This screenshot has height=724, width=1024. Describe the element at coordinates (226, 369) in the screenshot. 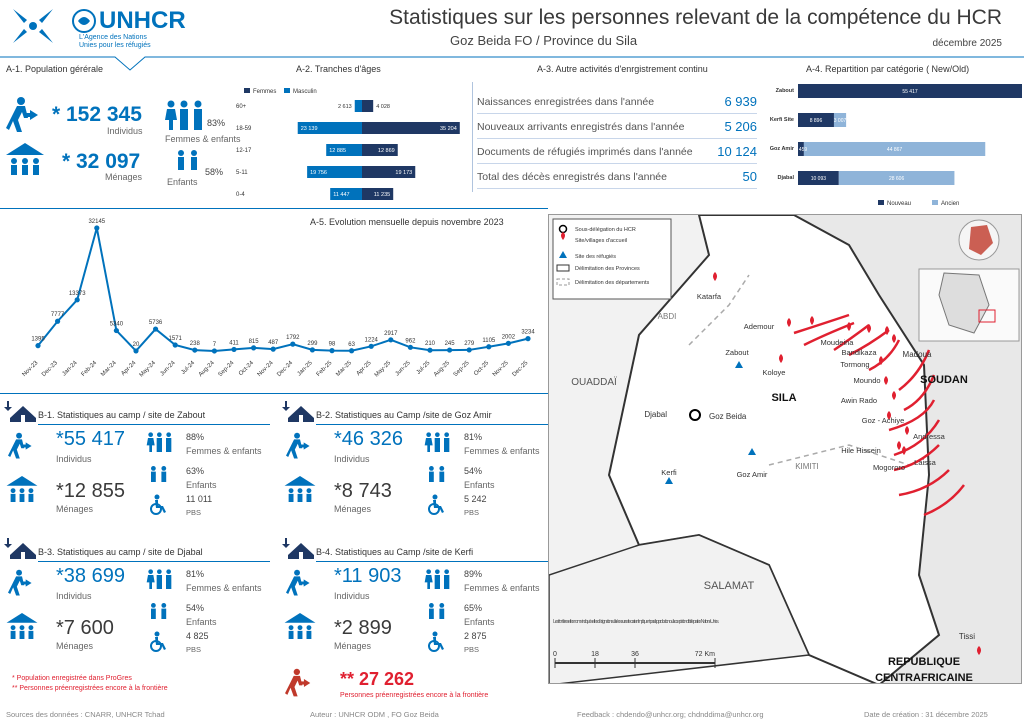

I see `month-label: Sep-24` at that location.